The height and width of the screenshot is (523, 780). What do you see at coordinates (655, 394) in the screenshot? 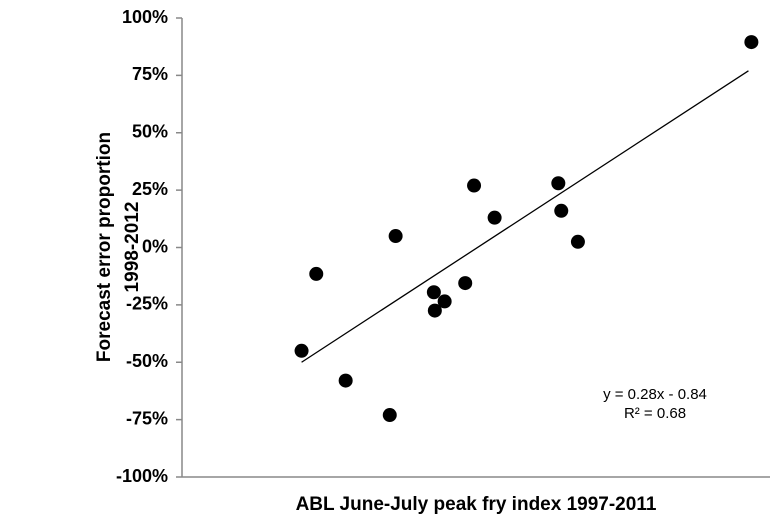
I see `trend-equation: y = 0.28x - 0.84` at bounding box center [655, 394].